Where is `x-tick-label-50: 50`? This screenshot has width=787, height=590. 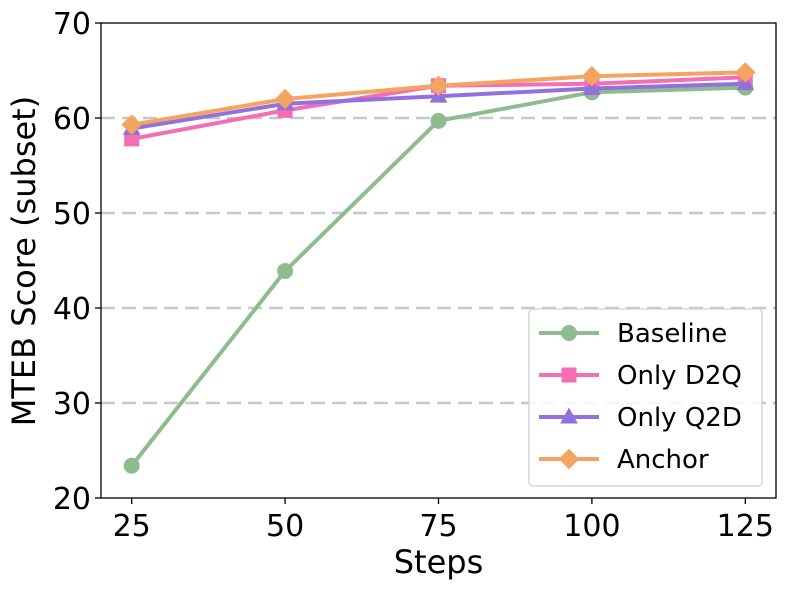 x-tick-label-50: 50 is located at coordinates (285, 526).